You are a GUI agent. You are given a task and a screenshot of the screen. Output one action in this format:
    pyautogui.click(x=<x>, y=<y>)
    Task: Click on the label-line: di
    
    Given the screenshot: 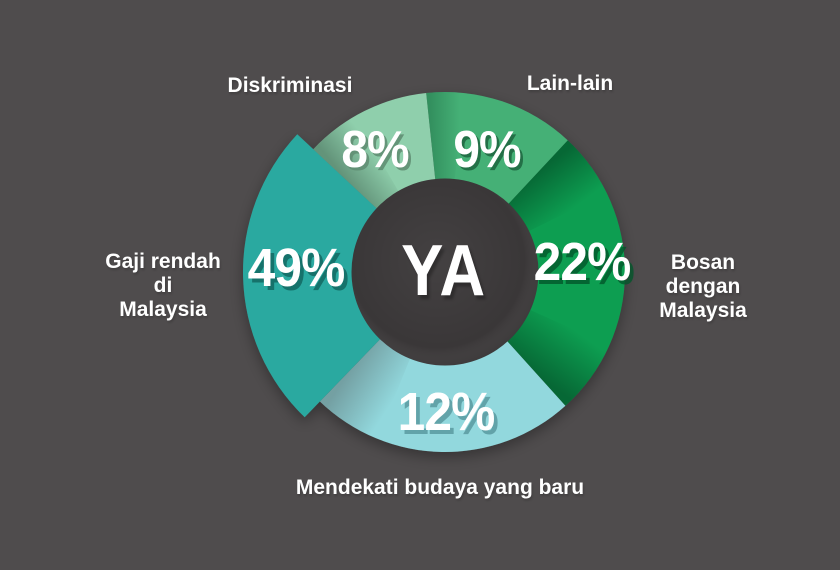 What is the action you would take?
    pyautogui.click(x=163, y=285)
    